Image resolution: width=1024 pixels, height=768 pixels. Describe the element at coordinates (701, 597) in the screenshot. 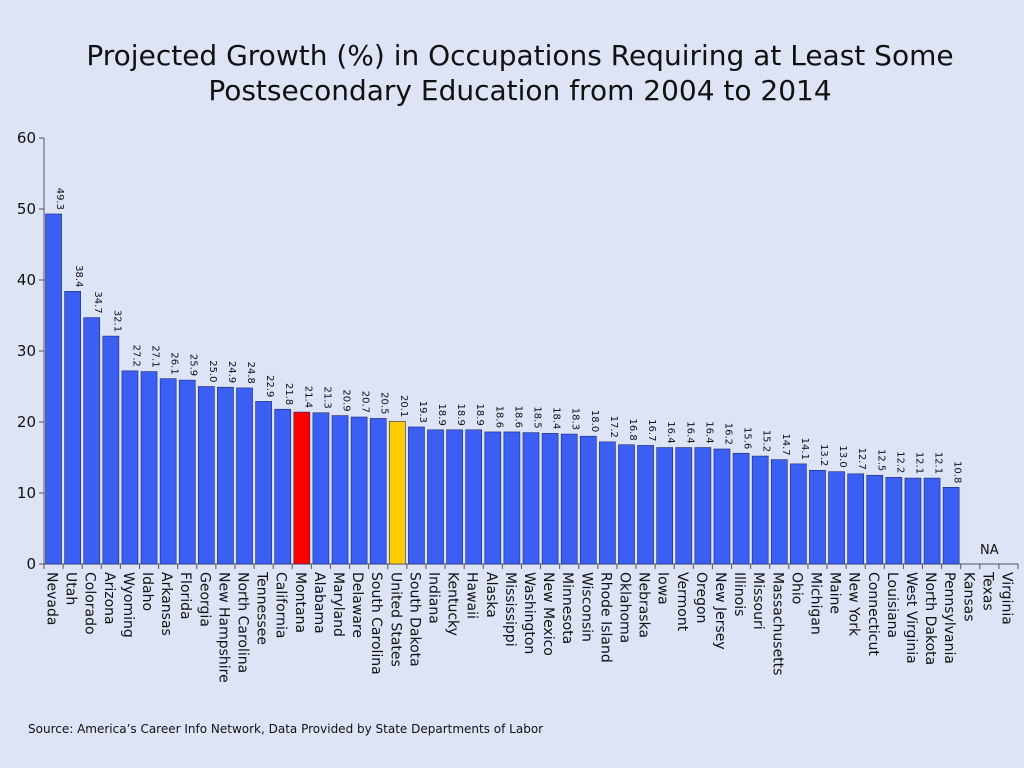

I see `x-category-label: Oregon` at that location.